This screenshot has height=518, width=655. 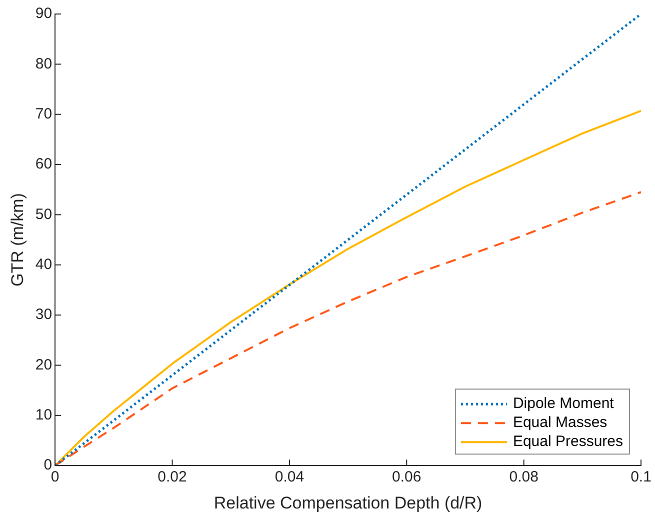 I want to click on y-axis-title: GTR (m/km), so click(x=17, y=240).